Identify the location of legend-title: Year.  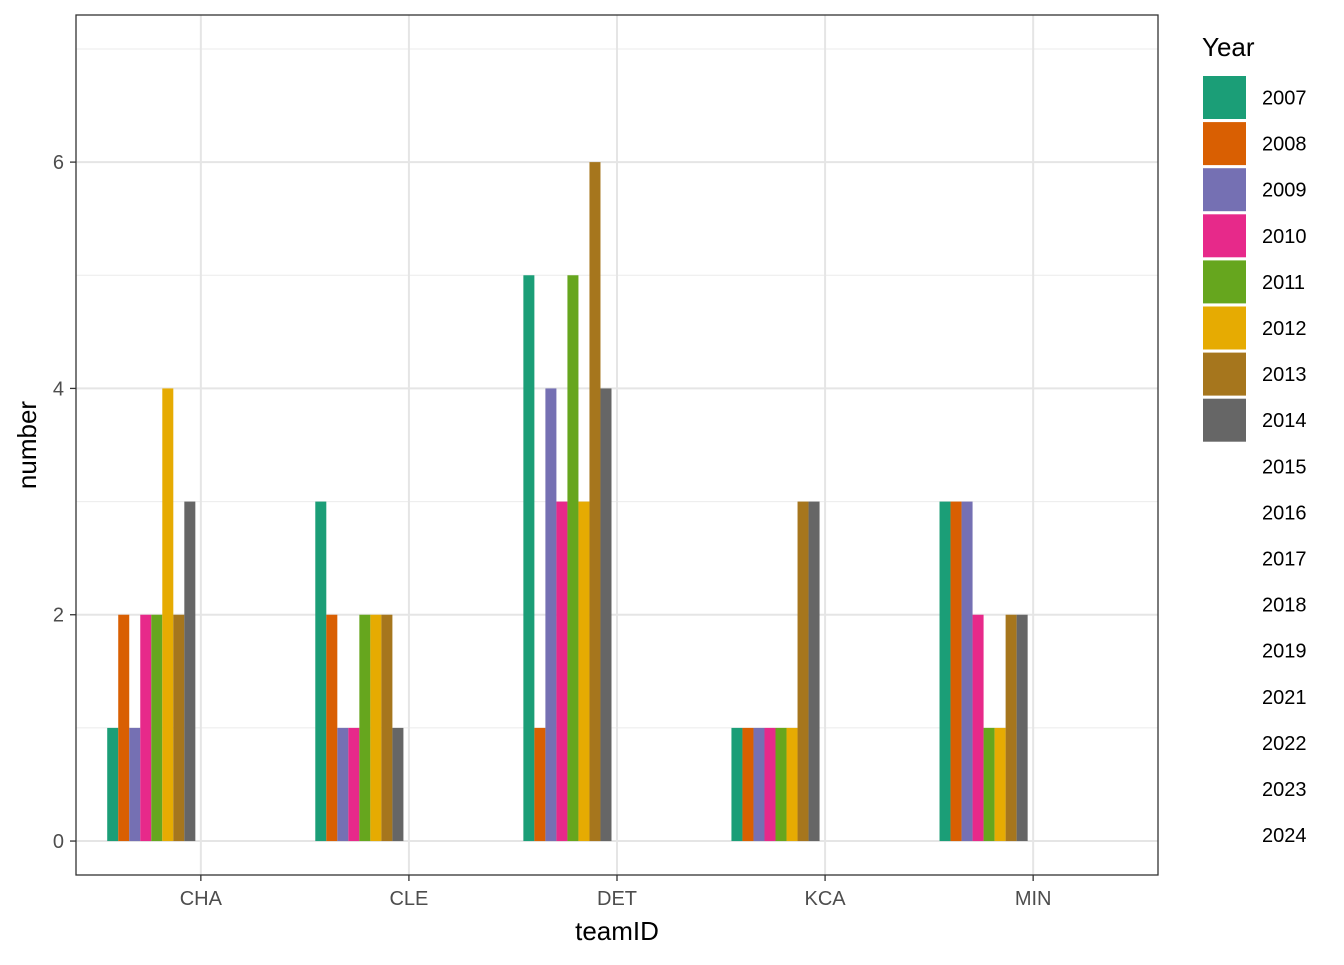
(1228, 47).